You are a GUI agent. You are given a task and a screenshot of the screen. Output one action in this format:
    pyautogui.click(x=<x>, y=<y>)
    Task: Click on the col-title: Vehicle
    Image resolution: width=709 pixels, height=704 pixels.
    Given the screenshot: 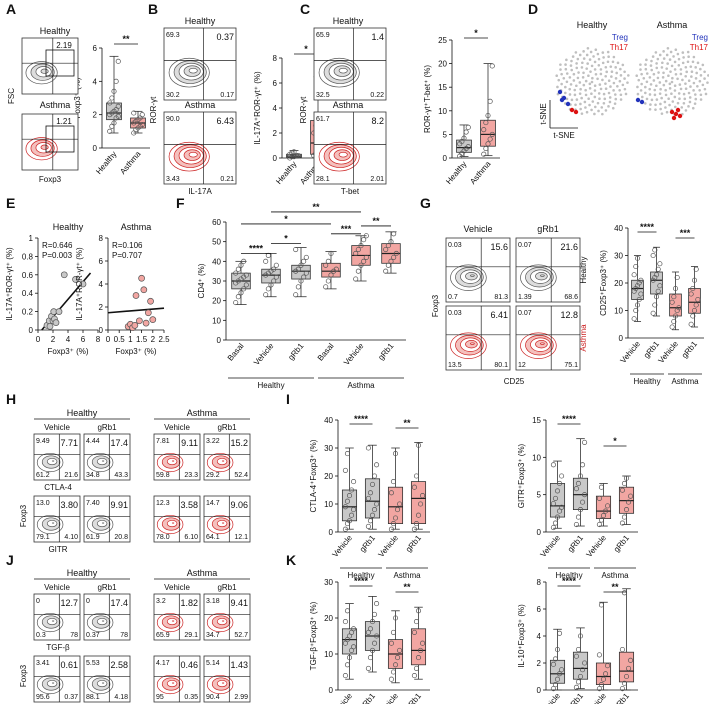 What is the action you would take?
    pyautogui.click(x=177, y=427)
    